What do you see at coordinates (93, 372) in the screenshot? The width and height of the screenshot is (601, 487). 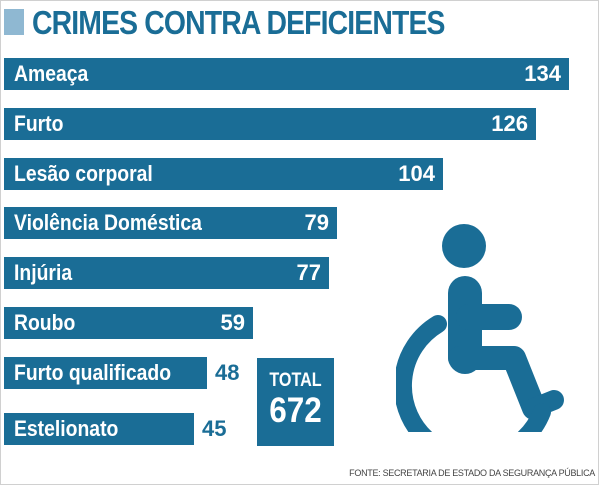 I see `bar-label-6: Furto qualificado` at bounding box center [93, 372].